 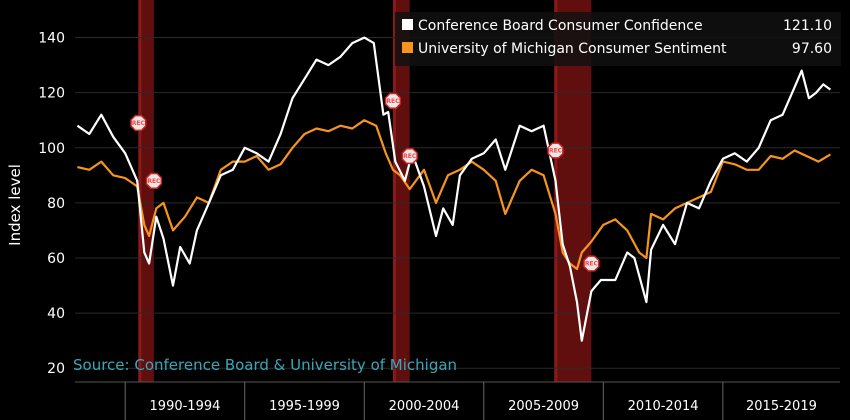 I want to click on y-tick-label-20: 20, so click(x=56, y=369).